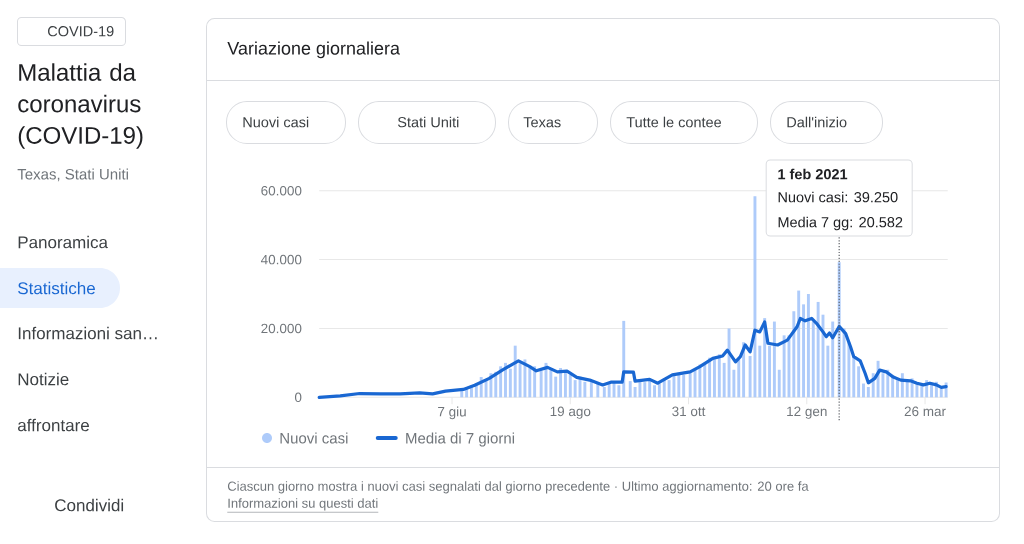  What do you see at coordinates (298, 397) in the screenshot?
I see `y-tick-label: 0` at bounding box center [298, 397].